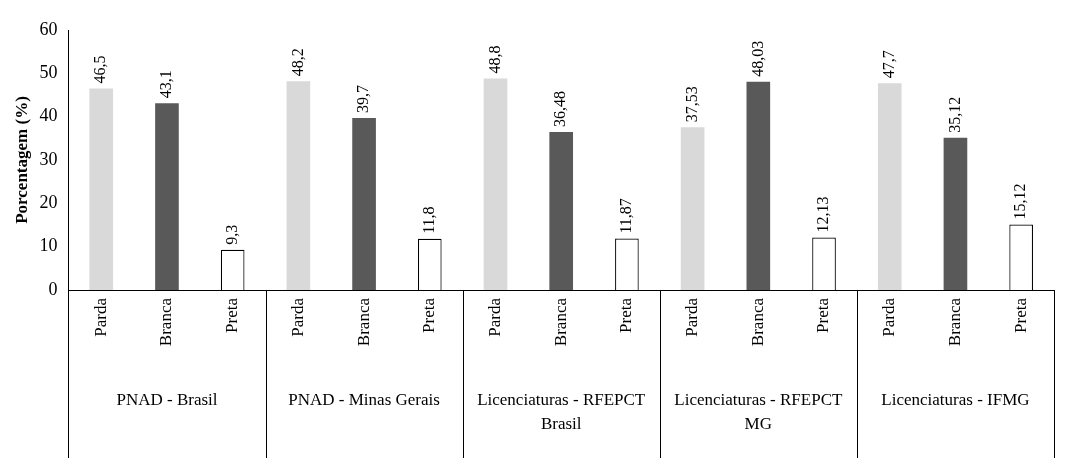  What do you see at coordinates (823, 214) in the screenshot?
I see `data-label: 12,13` at bounding box center [823, 214].